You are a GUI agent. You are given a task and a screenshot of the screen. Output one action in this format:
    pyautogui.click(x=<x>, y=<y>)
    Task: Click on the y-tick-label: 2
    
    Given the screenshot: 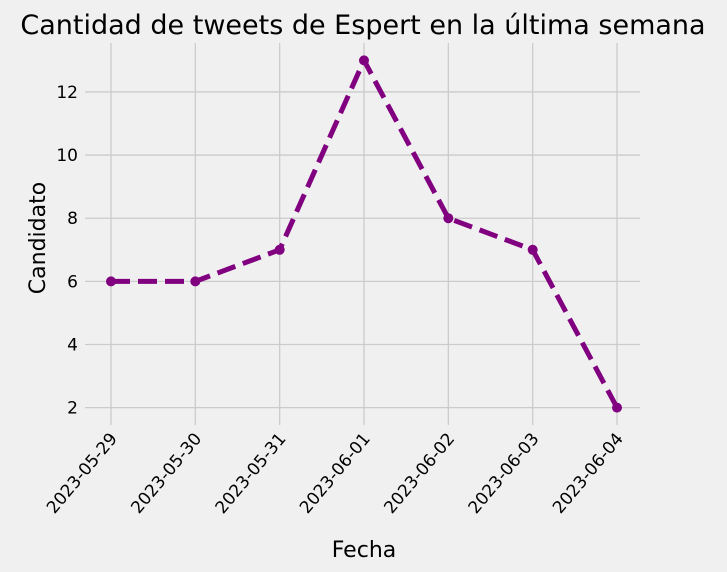 What is the action you would take?
    pyautogui.click(x=72, y=409)
    